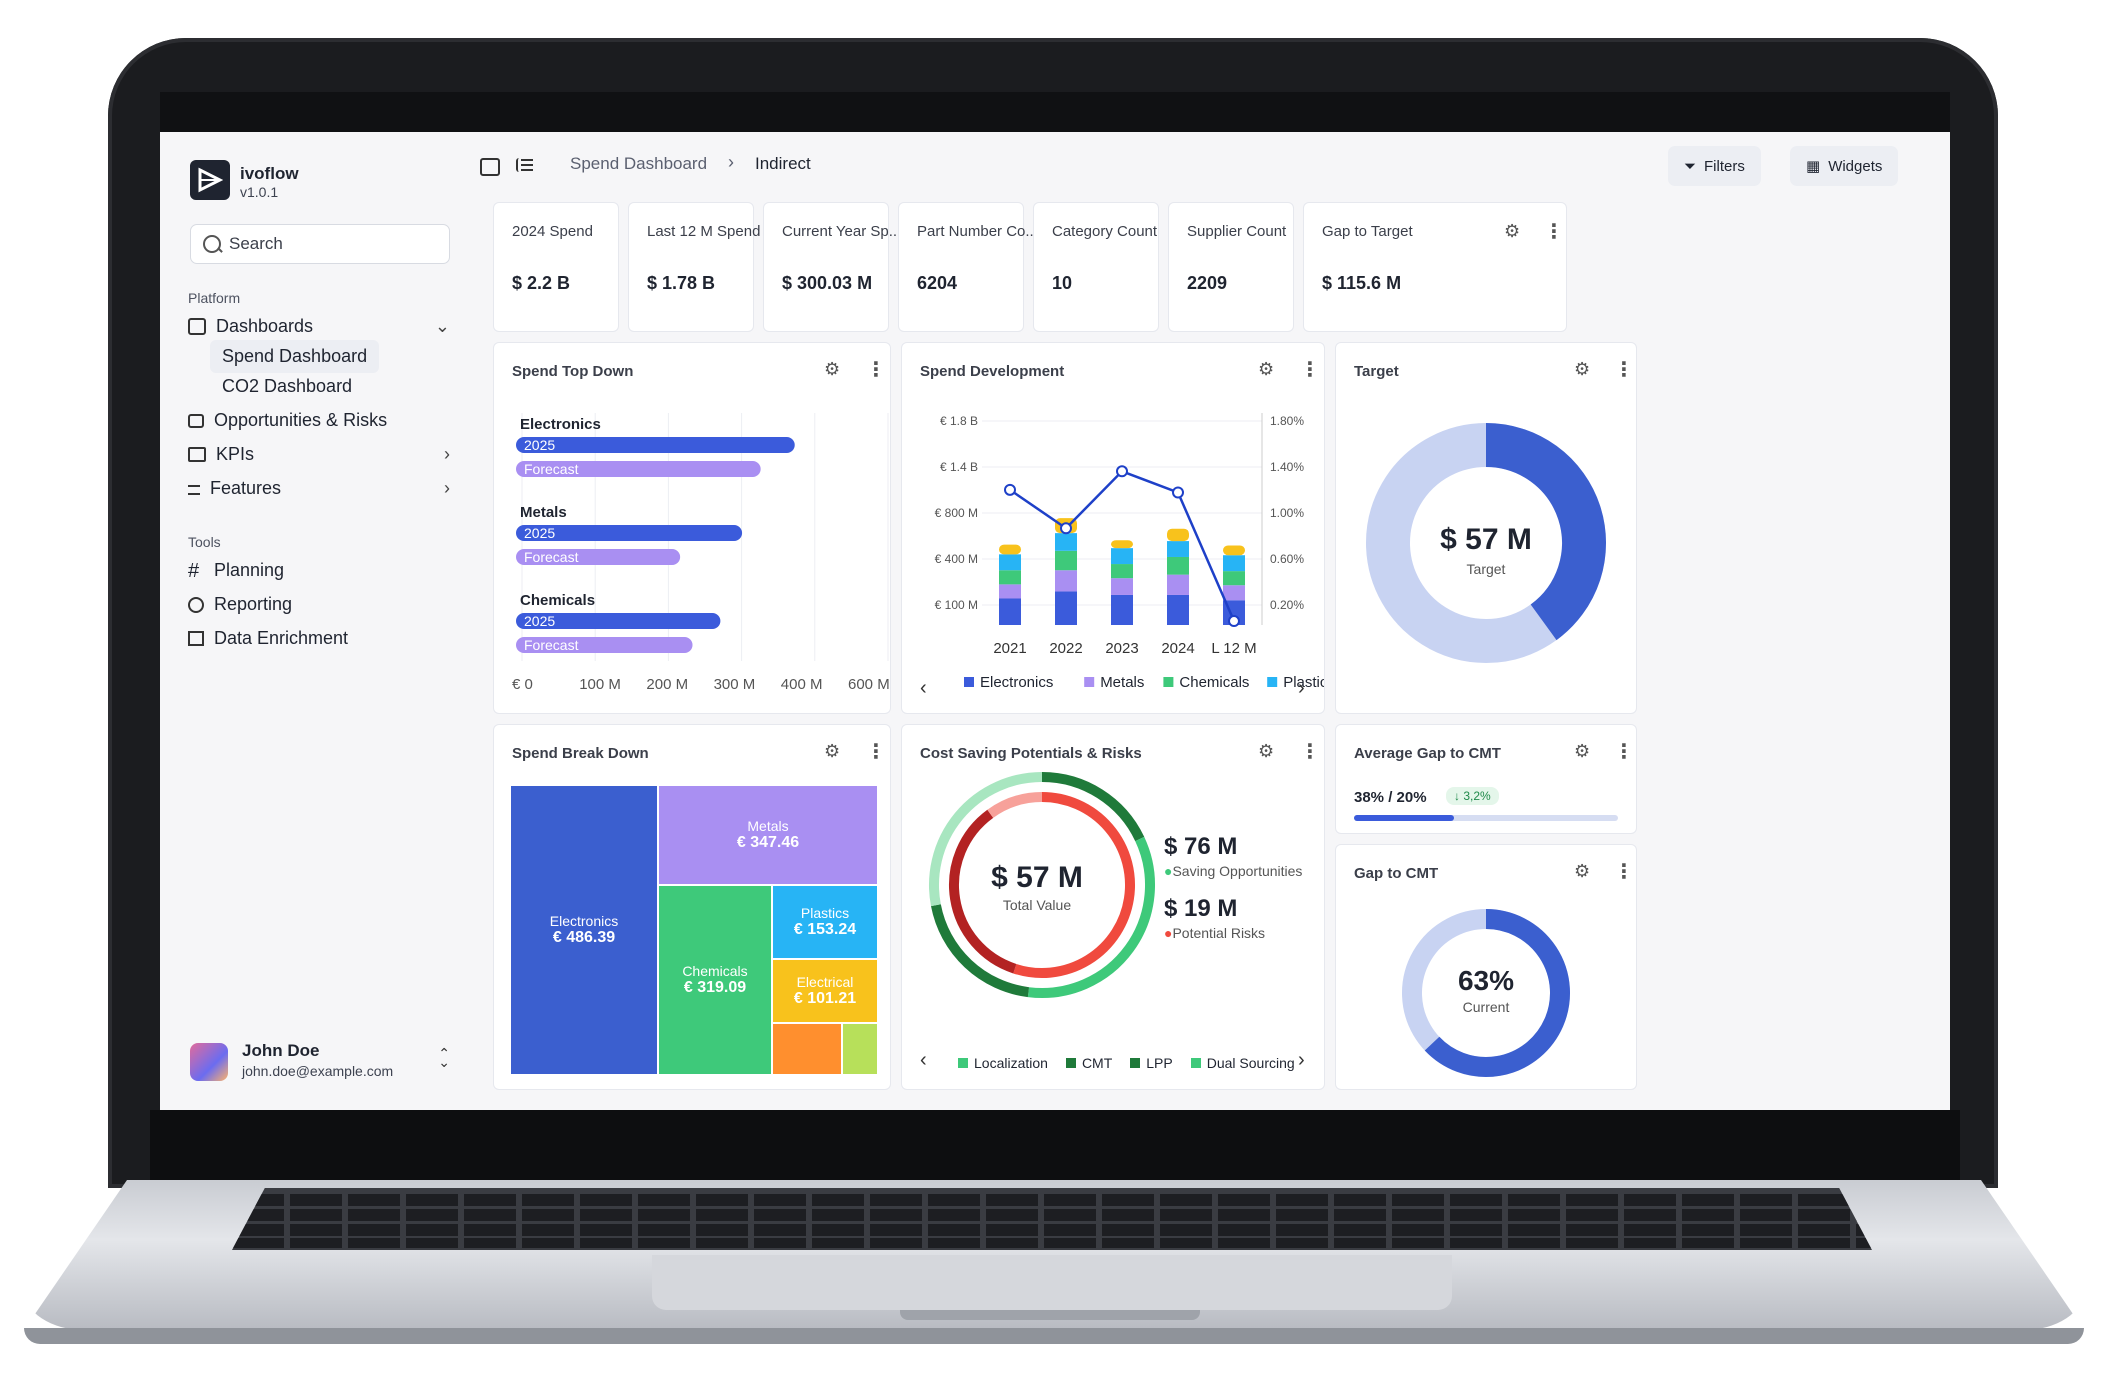  I want to click on treemap-tile: Plastics € 153.24, so click(825, 922).